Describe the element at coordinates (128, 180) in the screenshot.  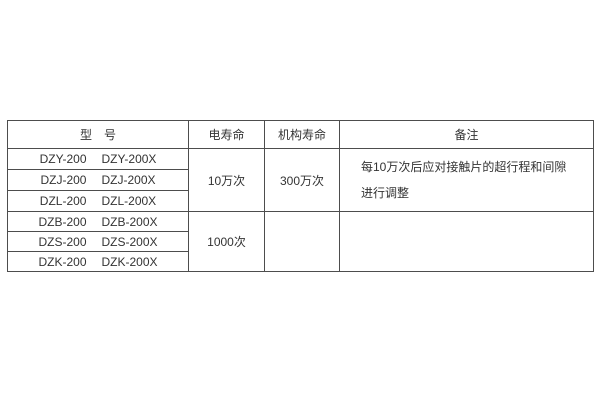
I see `model-variant: DZJ-200X` at that location.